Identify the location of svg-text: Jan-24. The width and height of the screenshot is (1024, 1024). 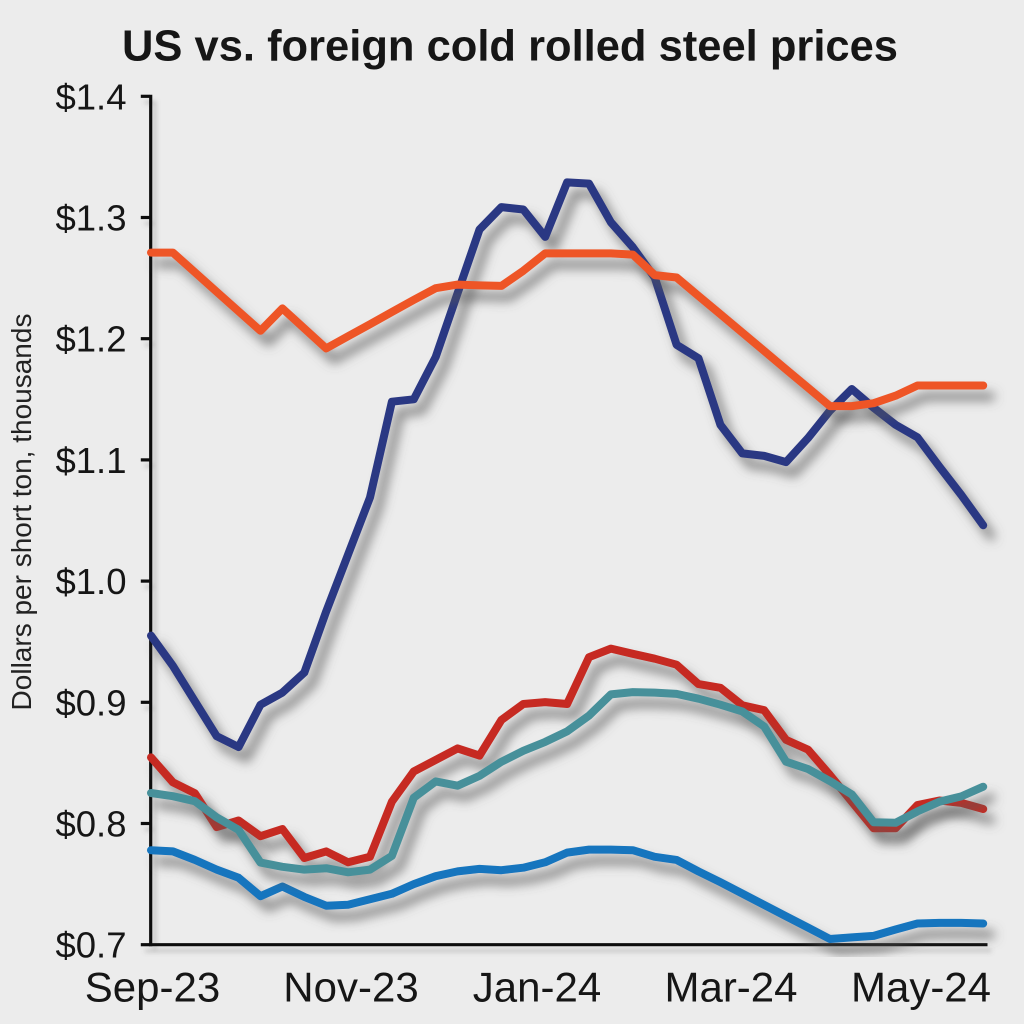
(537, 987).